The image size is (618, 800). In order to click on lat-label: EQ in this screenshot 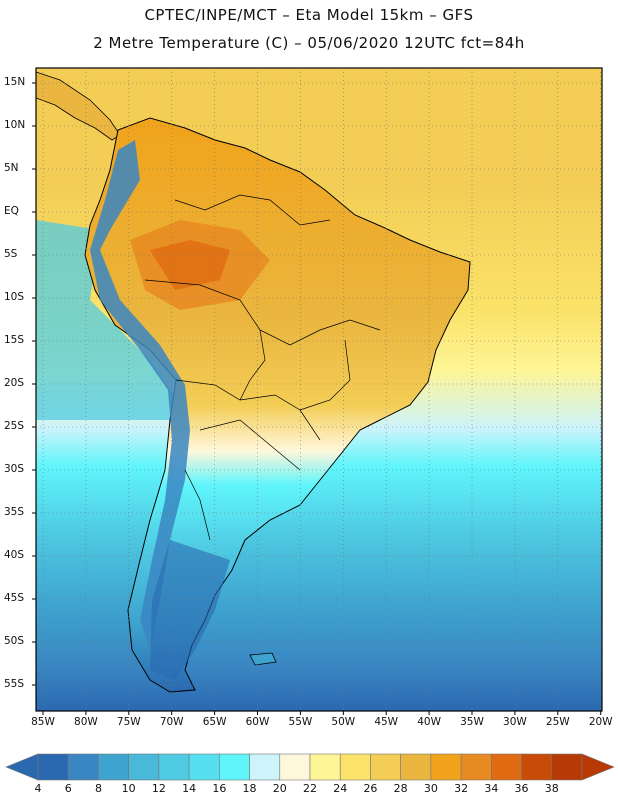, I will do `click(11, 211)`.